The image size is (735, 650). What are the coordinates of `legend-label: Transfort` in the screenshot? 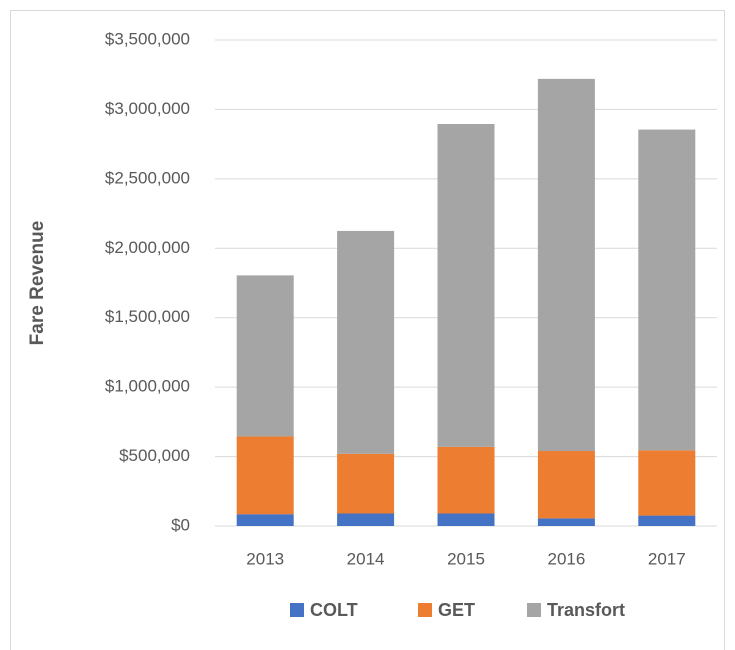 It's located at (586, 610).